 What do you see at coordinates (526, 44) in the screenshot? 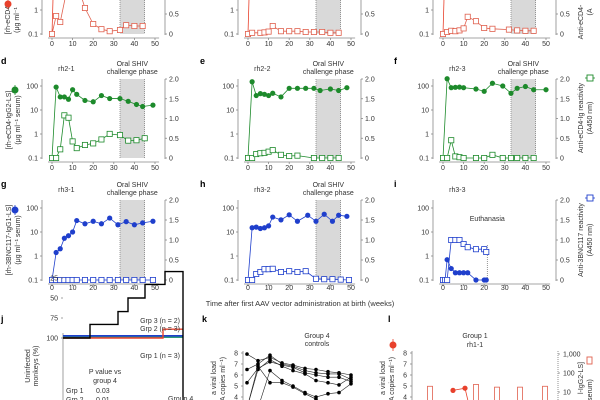
I see `x-tick-label: 40` at bounding box center [526, 44].